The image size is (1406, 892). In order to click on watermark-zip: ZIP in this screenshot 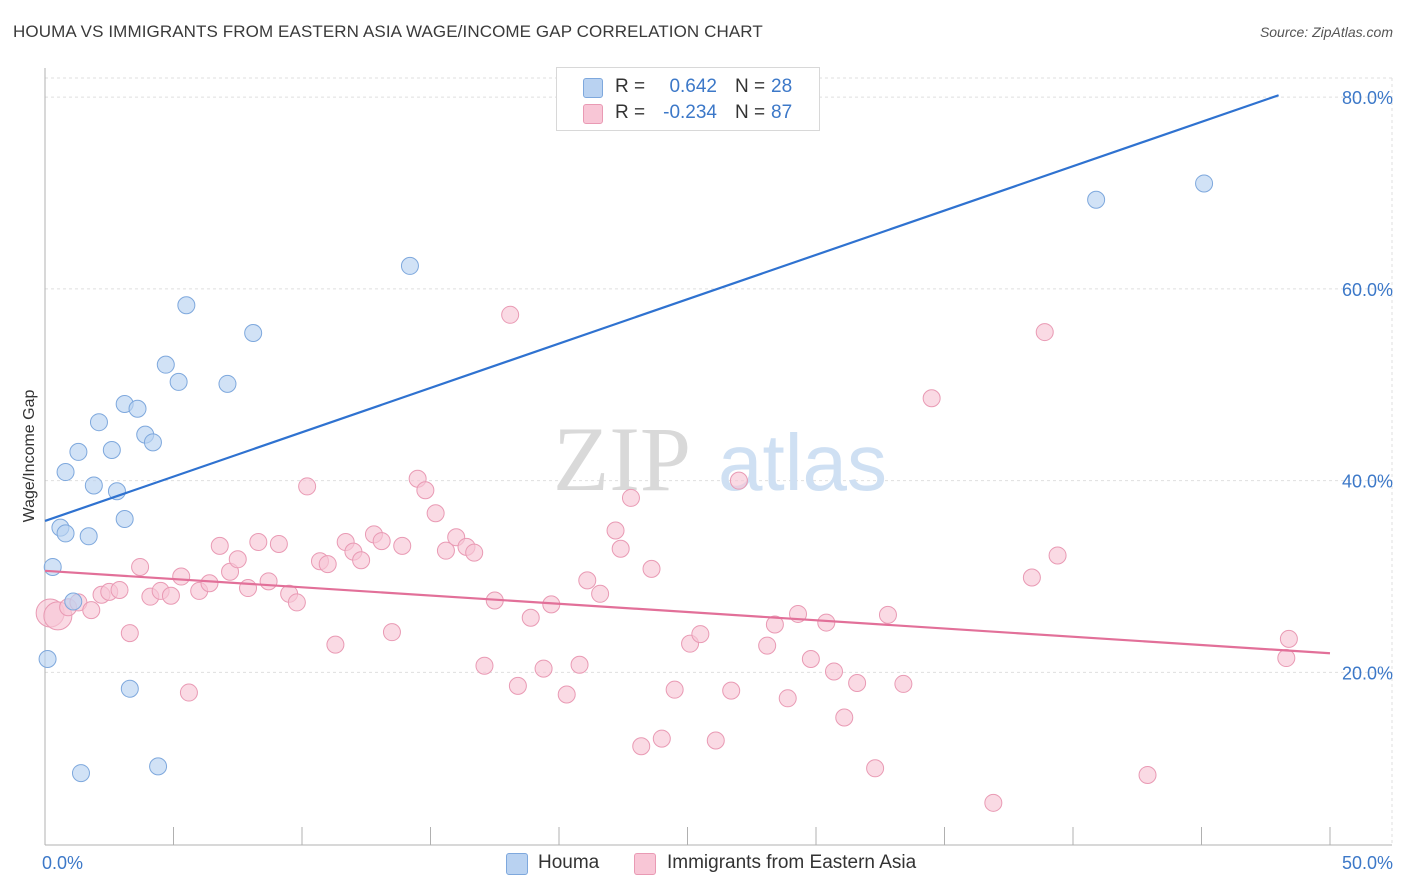, I will do `click(622, 459)`.